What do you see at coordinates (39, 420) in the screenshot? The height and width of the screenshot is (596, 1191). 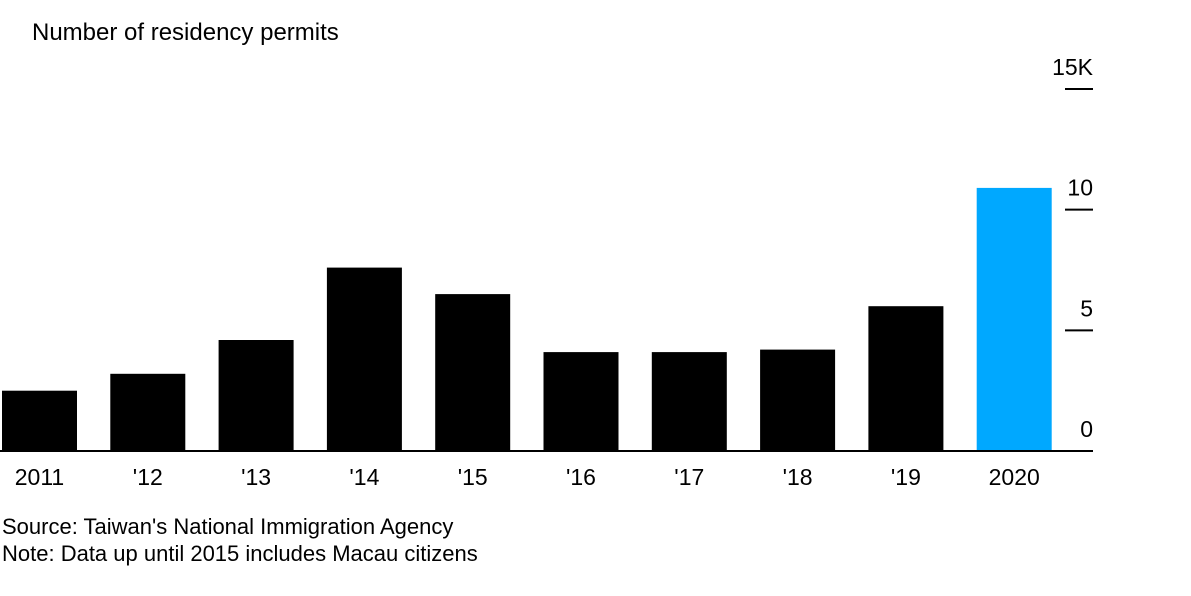 I see `bar-2011` at bounding box center [39, 420].